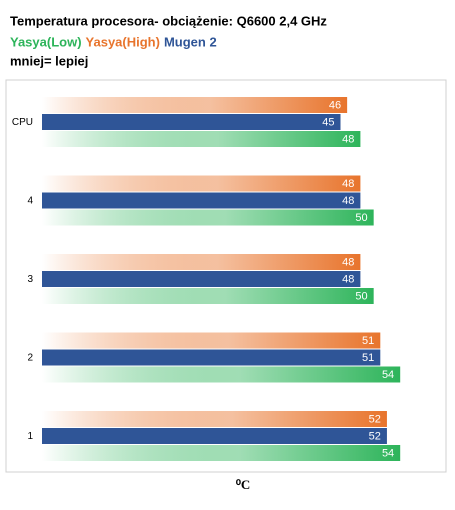 This screenshot has height=510, width=455. What do you see at coordinates (243, 484) in the screenshot?
I see `x-axis-label: ⁰C` at bounding box center [243, 484].